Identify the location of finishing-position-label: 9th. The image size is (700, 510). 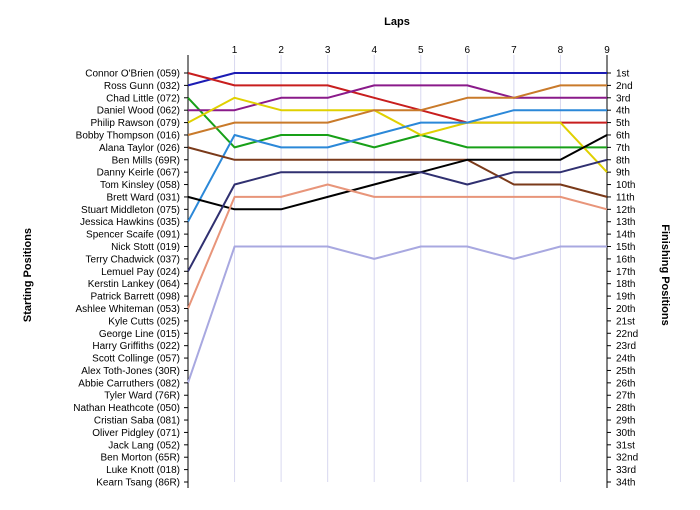
(623, 173).